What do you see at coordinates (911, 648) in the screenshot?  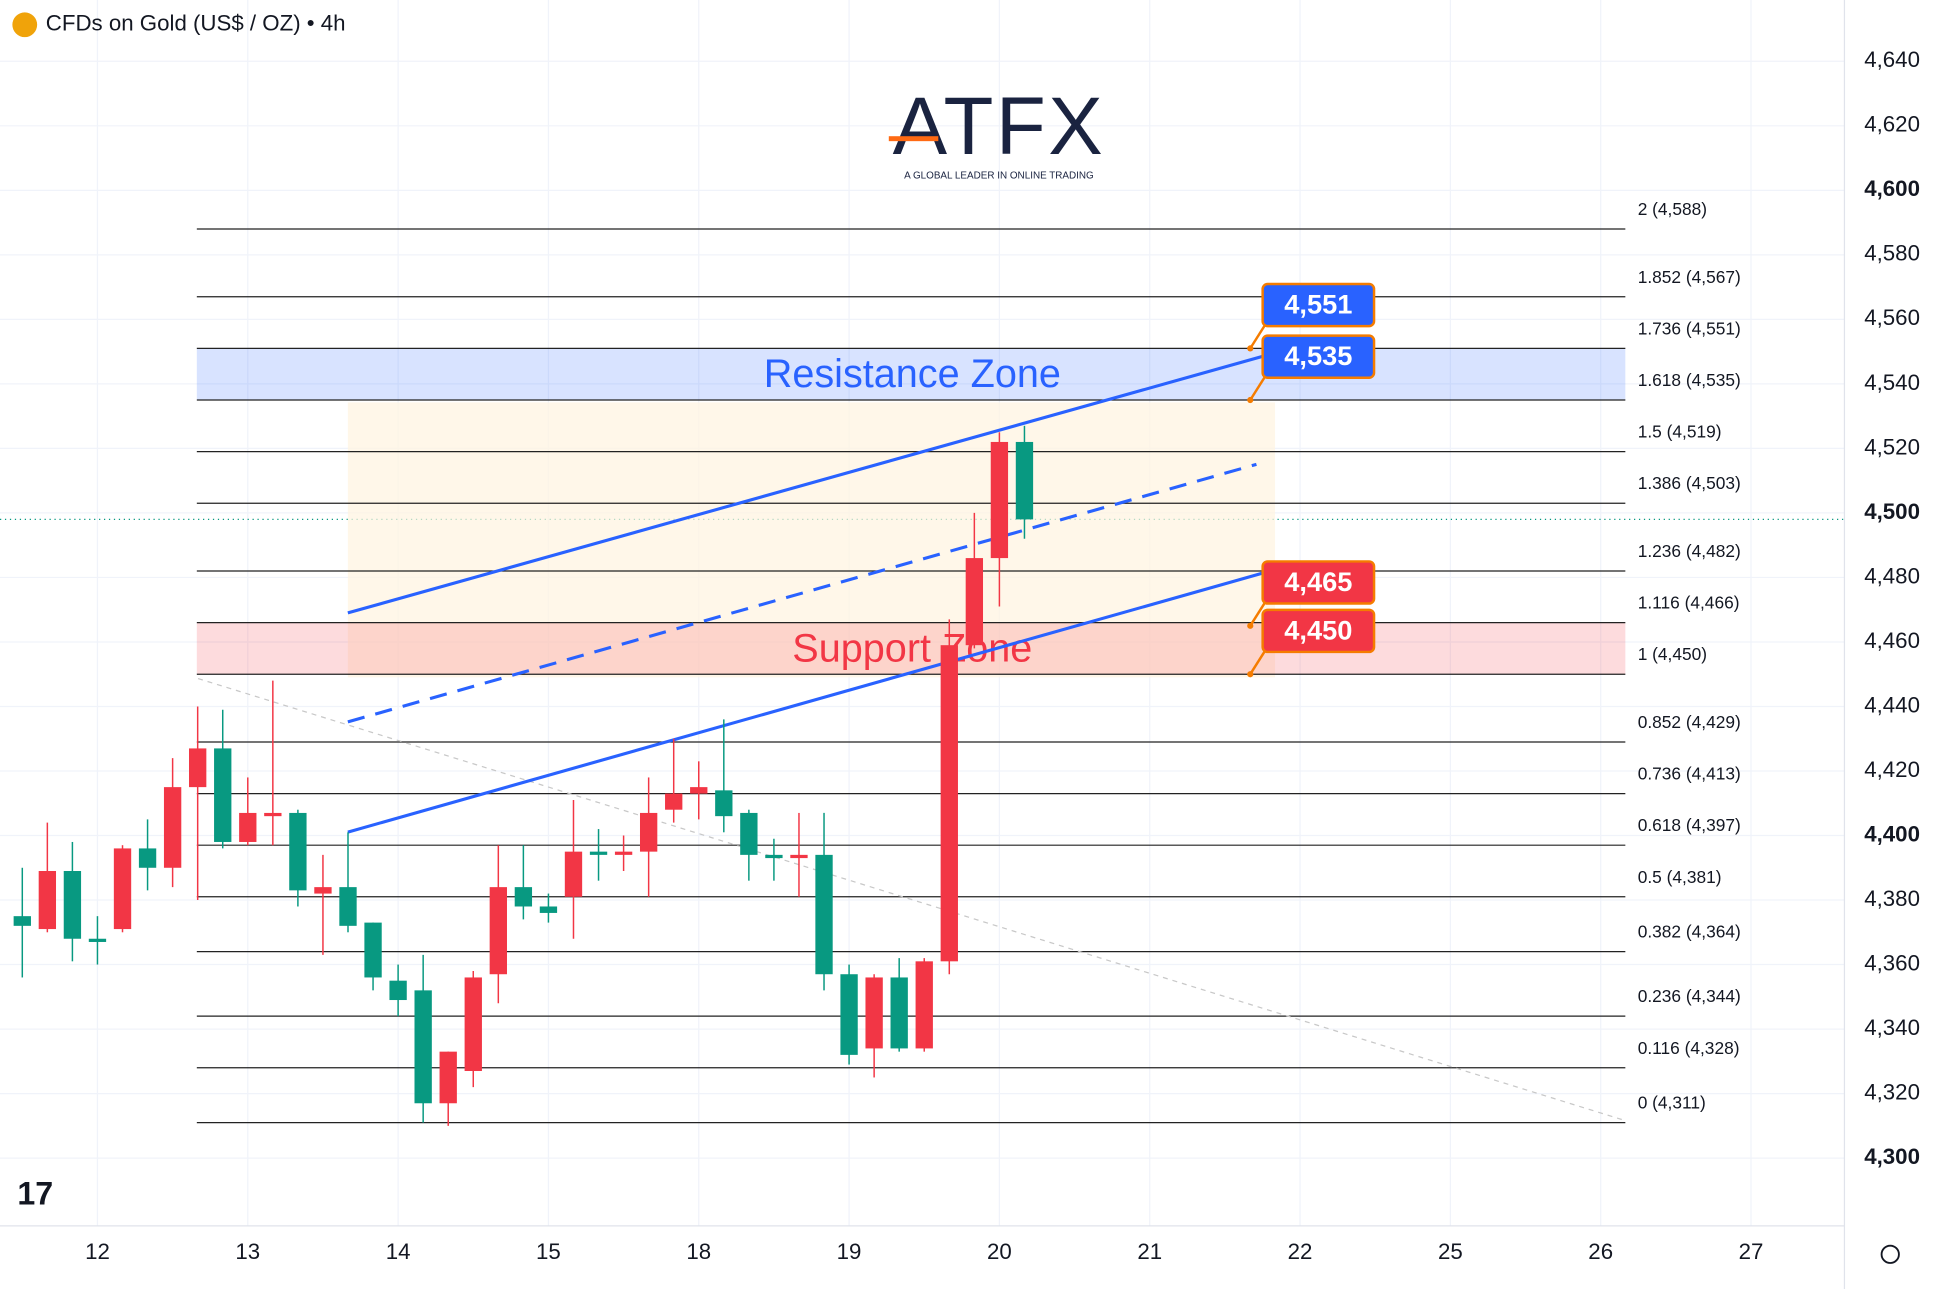 I see `zone` at bounding box center [911, 648].